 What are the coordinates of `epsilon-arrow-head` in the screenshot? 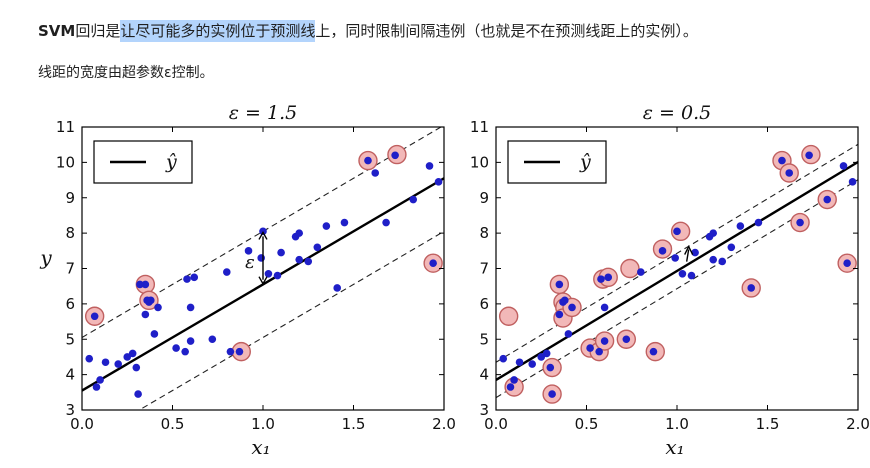 It's located at (689, 249).